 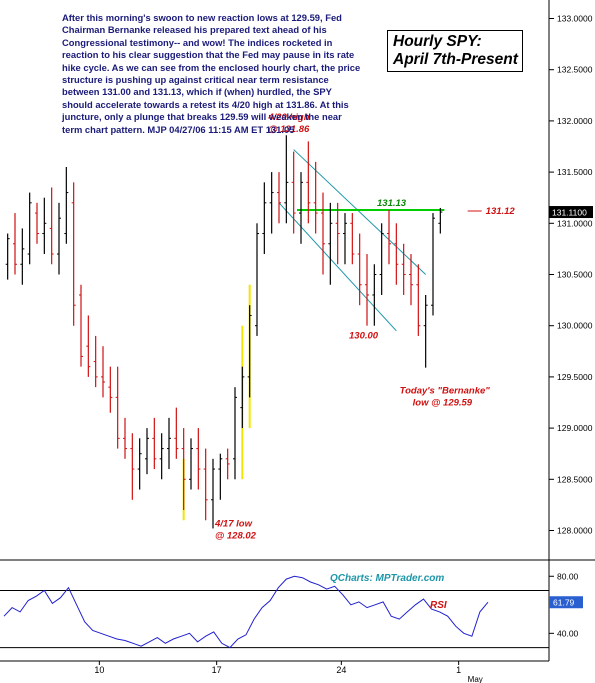 I want to click on price-tick-label: 132.0000, so click(x=575, y=121).